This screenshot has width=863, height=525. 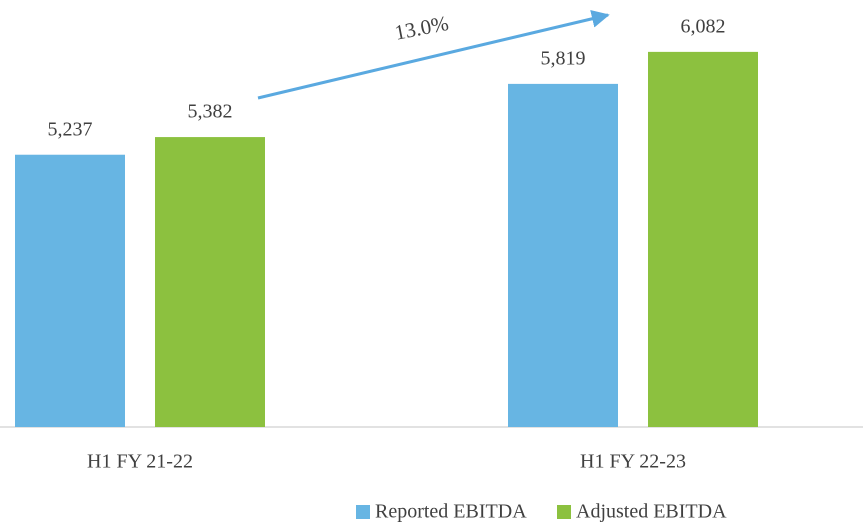 I want to click on x-tick-label: H1 FY 22-23, so click(x=633, y=462).